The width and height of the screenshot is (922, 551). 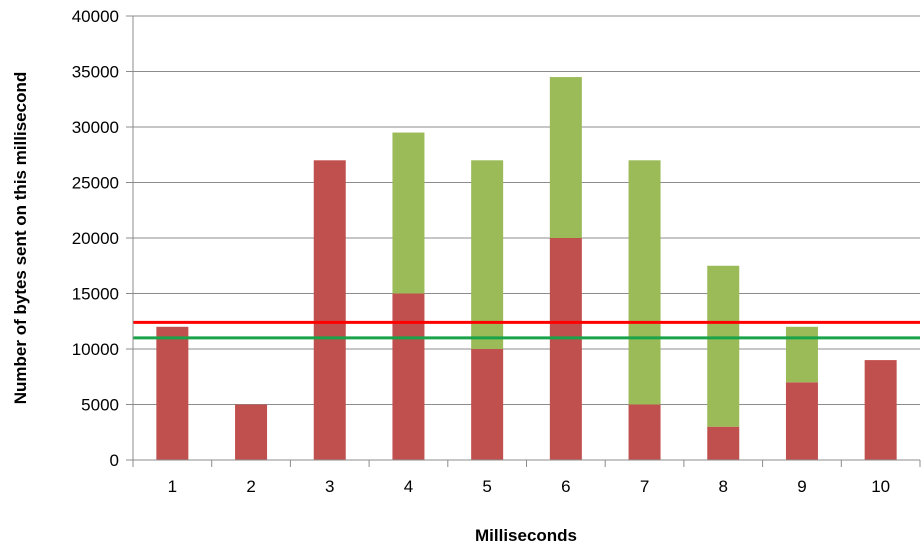 I want to click on x-tick-label: 10, so click(x=880, y=486).